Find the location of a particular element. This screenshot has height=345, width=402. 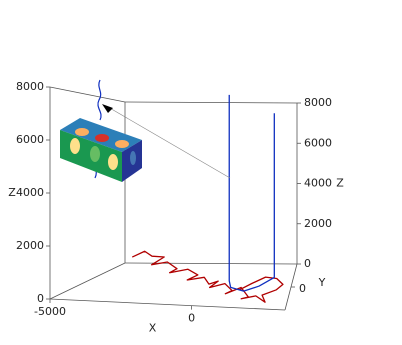

x-tick-label: 0 is located at coordinates (191, 318).